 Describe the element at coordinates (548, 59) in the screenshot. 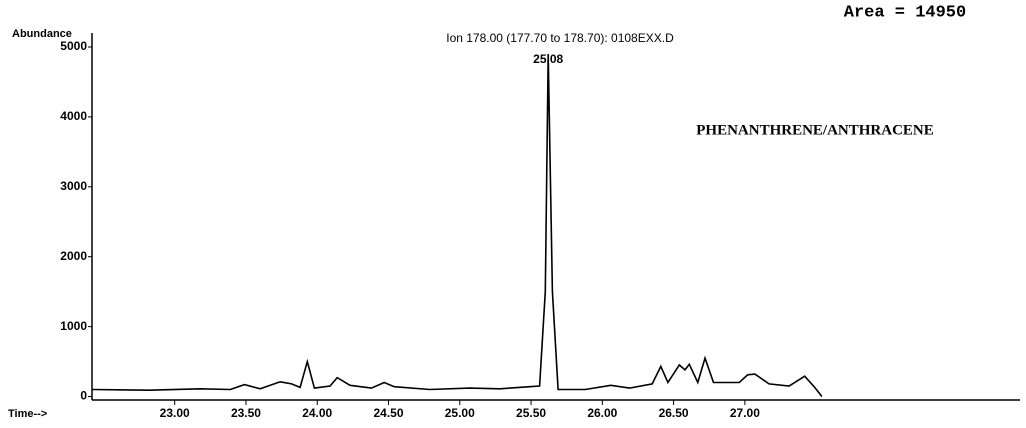

I see `peak-label: 25.08` at that location.